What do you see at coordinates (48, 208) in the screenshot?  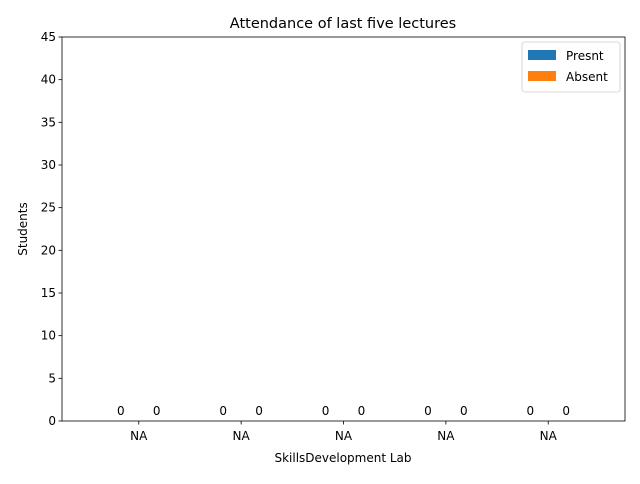 I see `y-tick-label: 25` at bounding box center [48, 208].